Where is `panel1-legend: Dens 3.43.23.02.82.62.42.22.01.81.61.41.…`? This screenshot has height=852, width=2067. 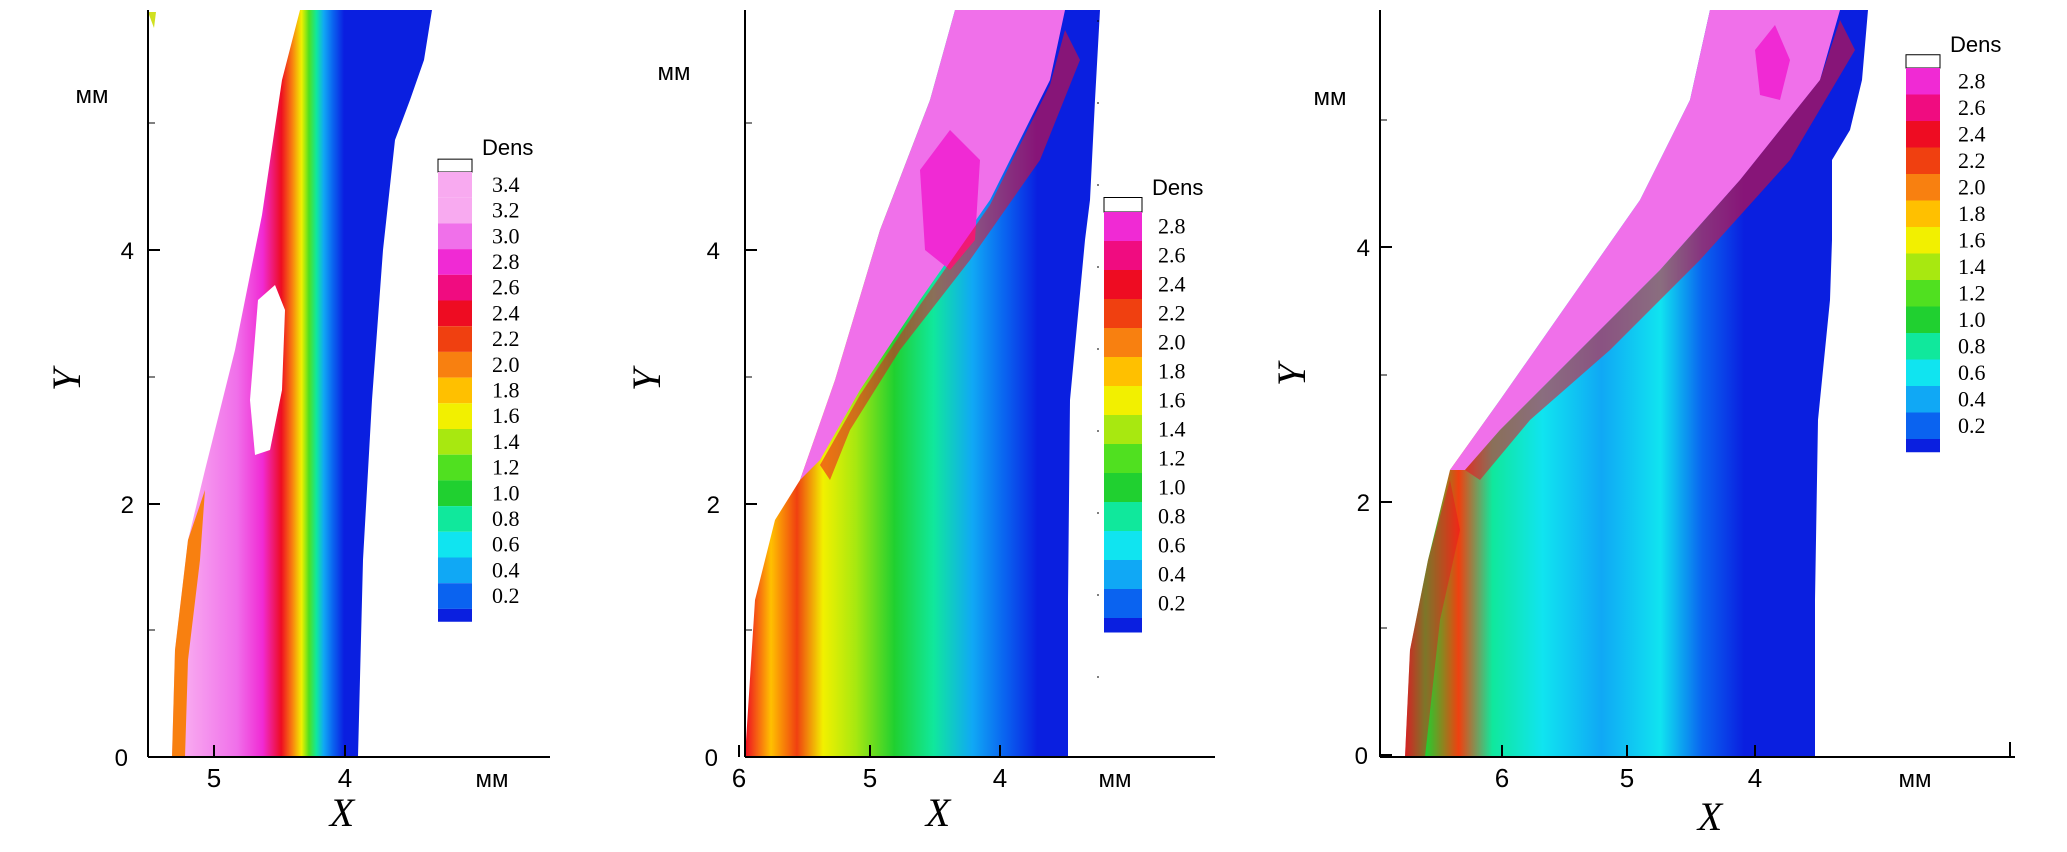
panel1-legend: Dens 3.43.23.02.82.62.42.22.01.81.61.41.… is located at coordinates (485, 378).